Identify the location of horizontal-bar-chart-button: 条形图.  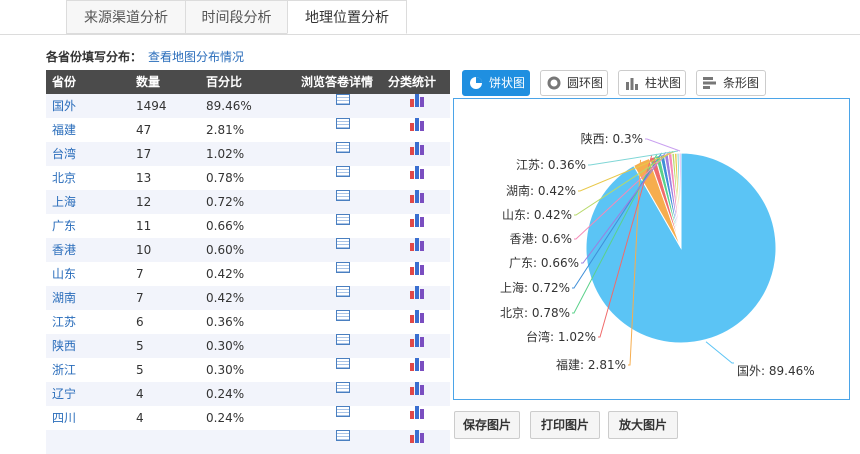
(731, 83).